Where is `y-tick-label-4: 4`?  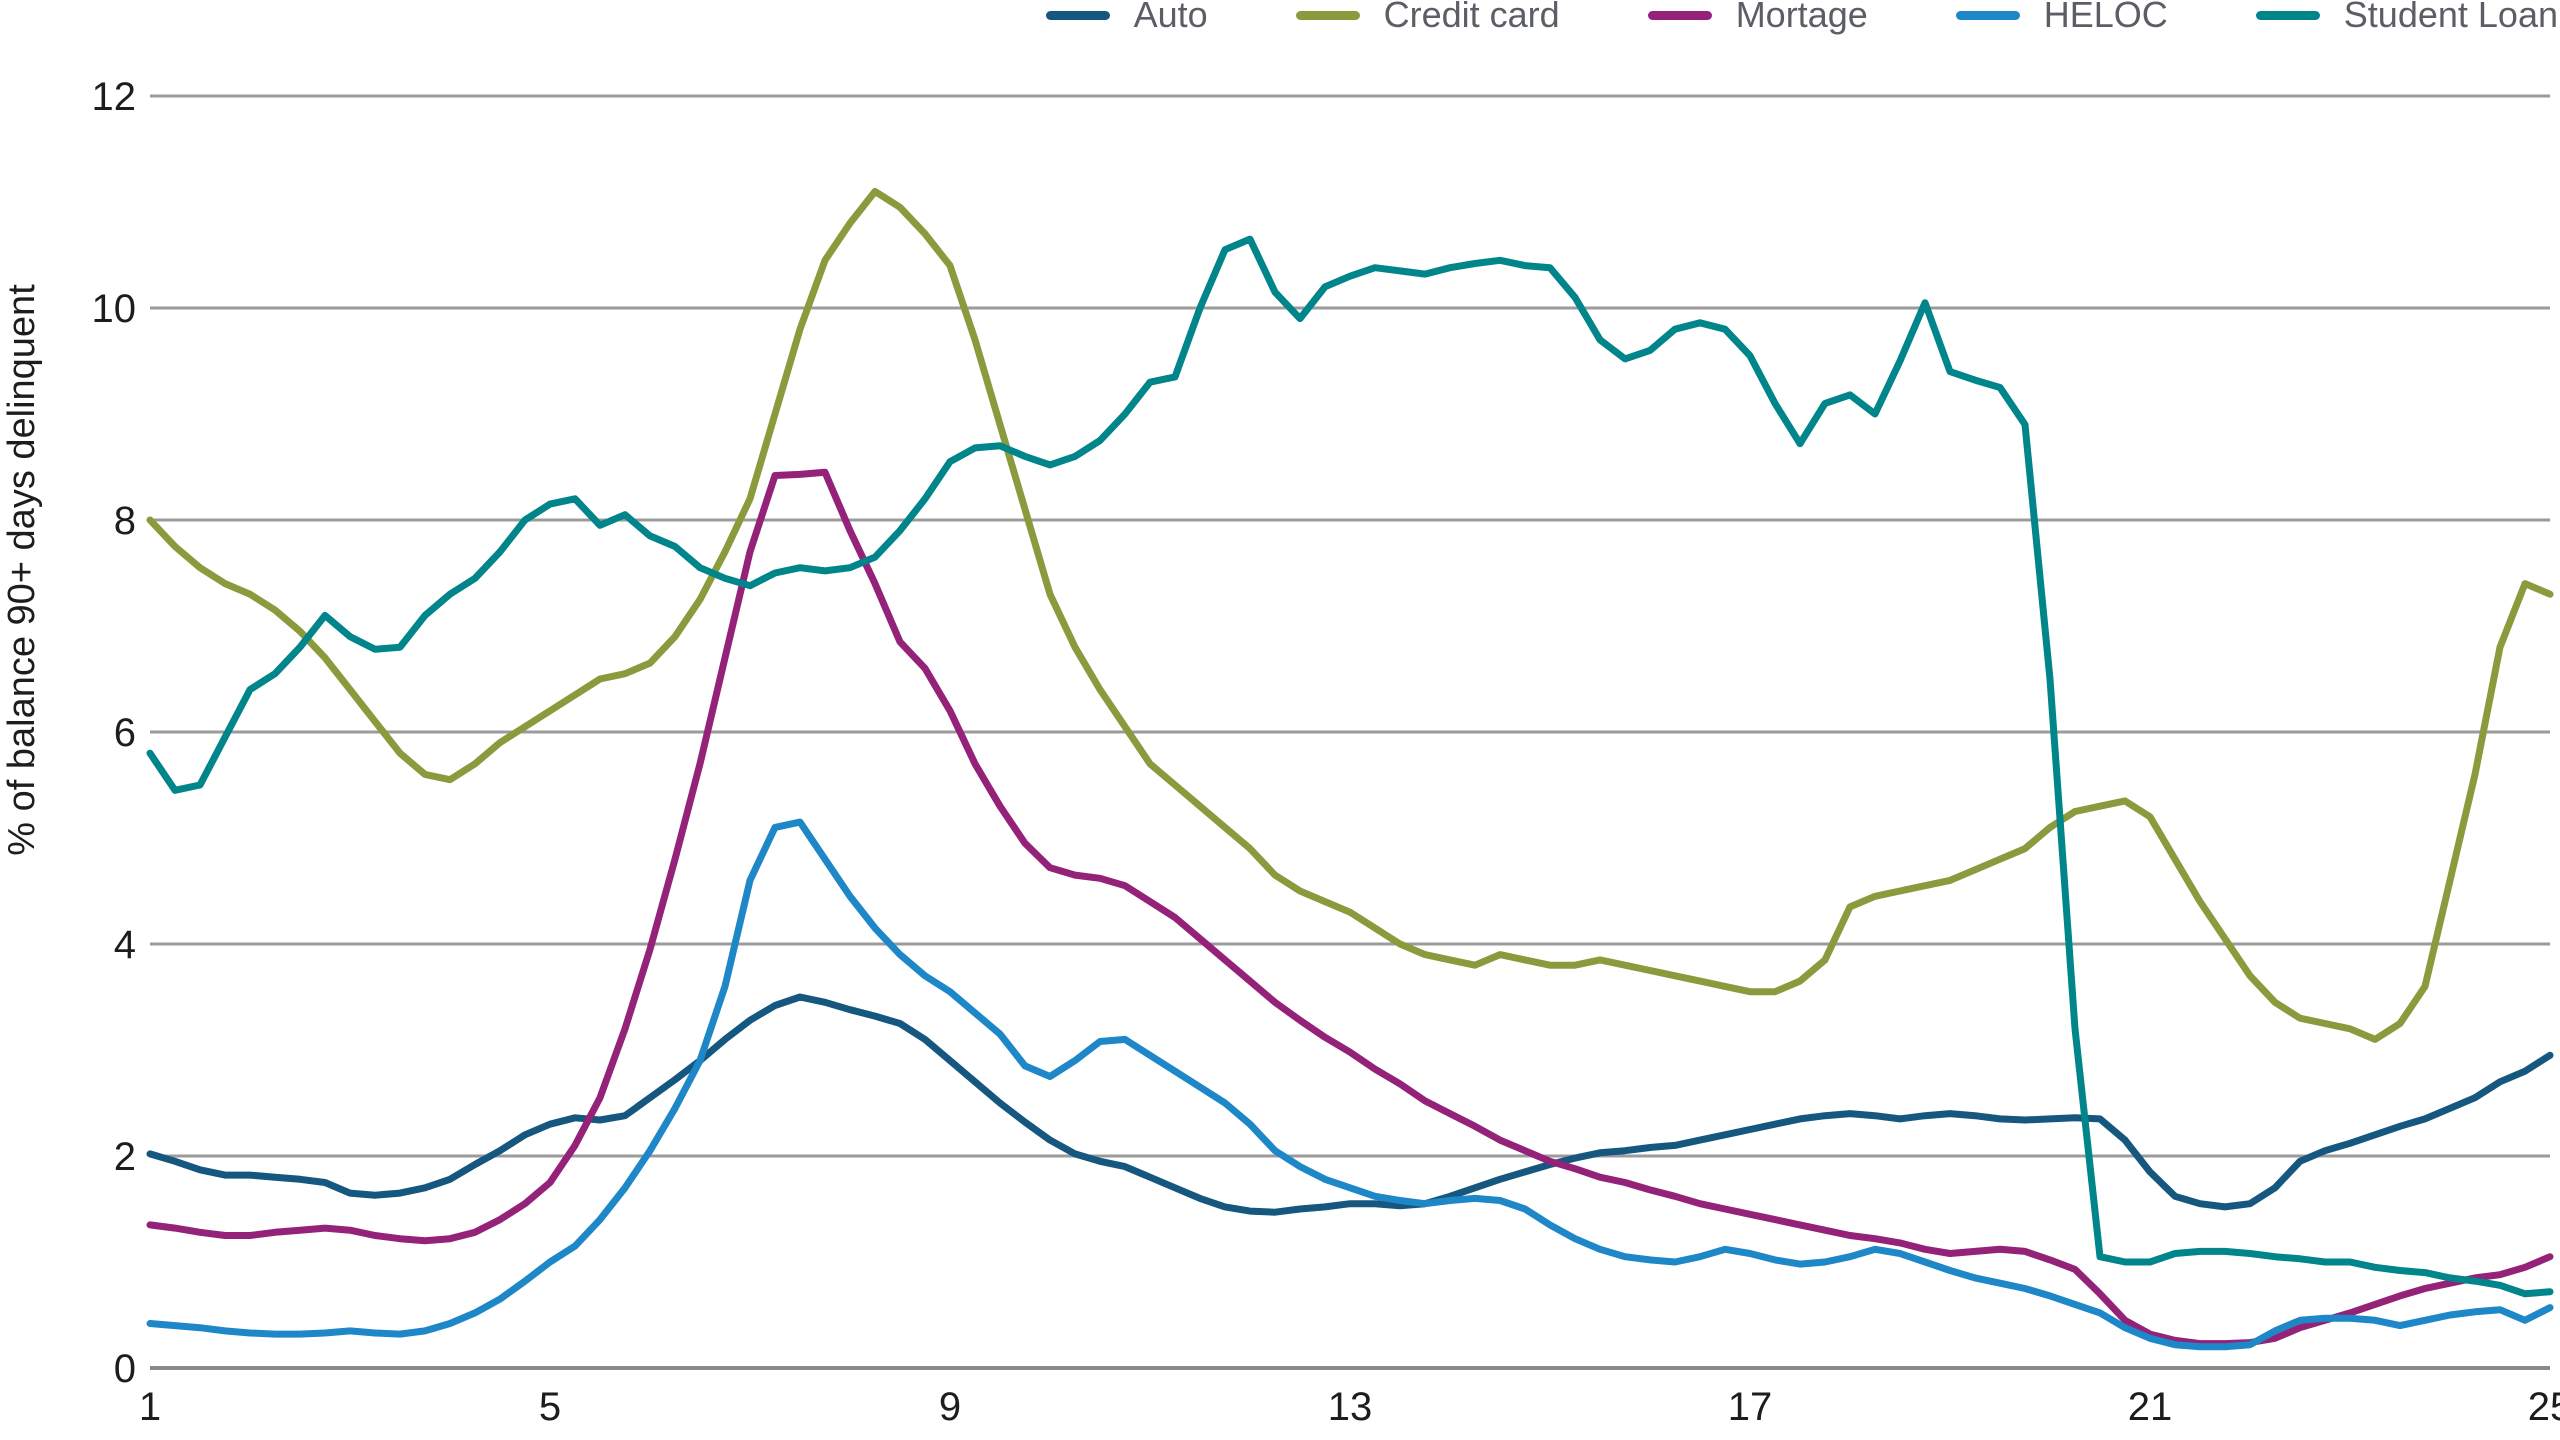 y-tick-label-4: 4 is located at coordinates (125, 945).